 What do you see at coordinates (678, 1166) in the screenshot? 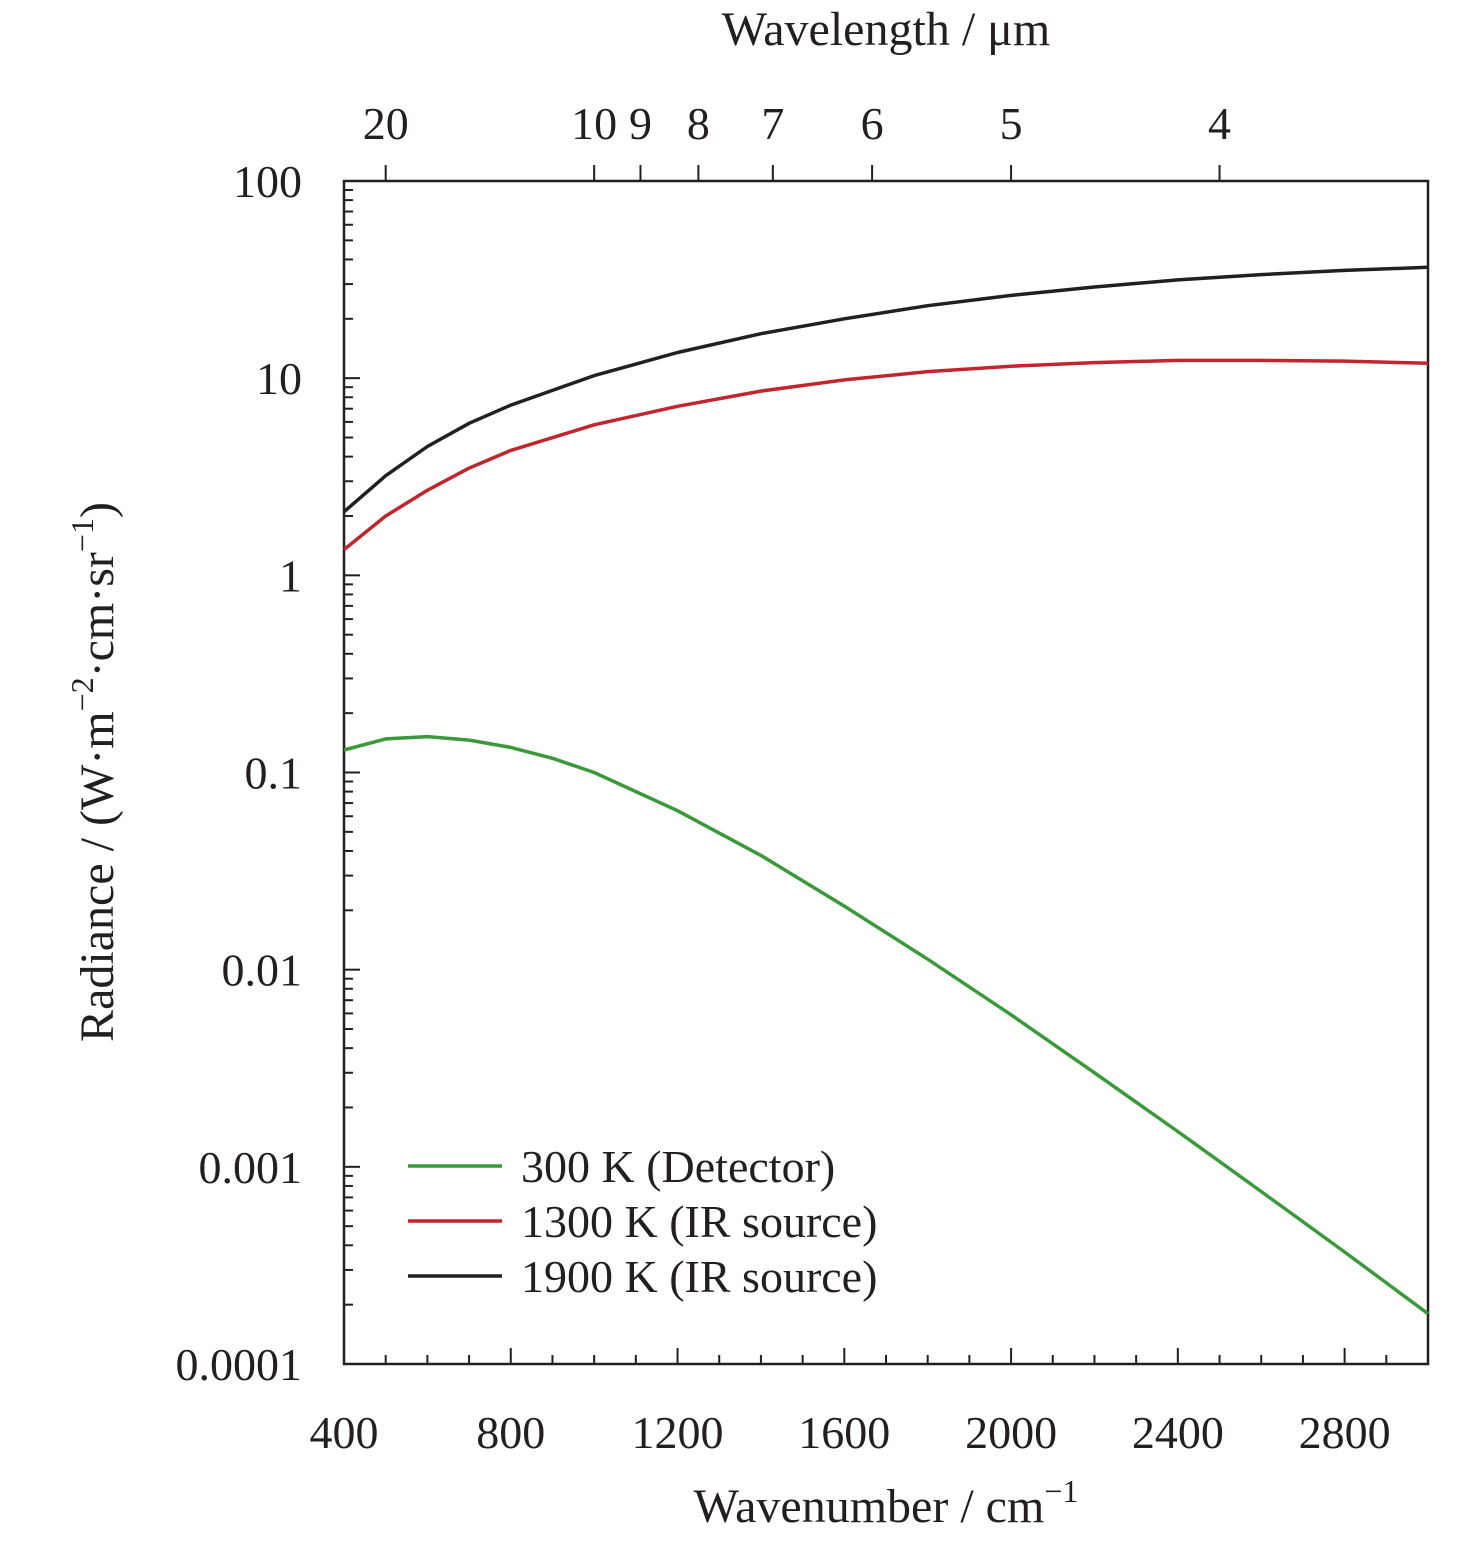
I see `legend-label-300k: 300 K (Detector)` at bounding box center [678, 1166].